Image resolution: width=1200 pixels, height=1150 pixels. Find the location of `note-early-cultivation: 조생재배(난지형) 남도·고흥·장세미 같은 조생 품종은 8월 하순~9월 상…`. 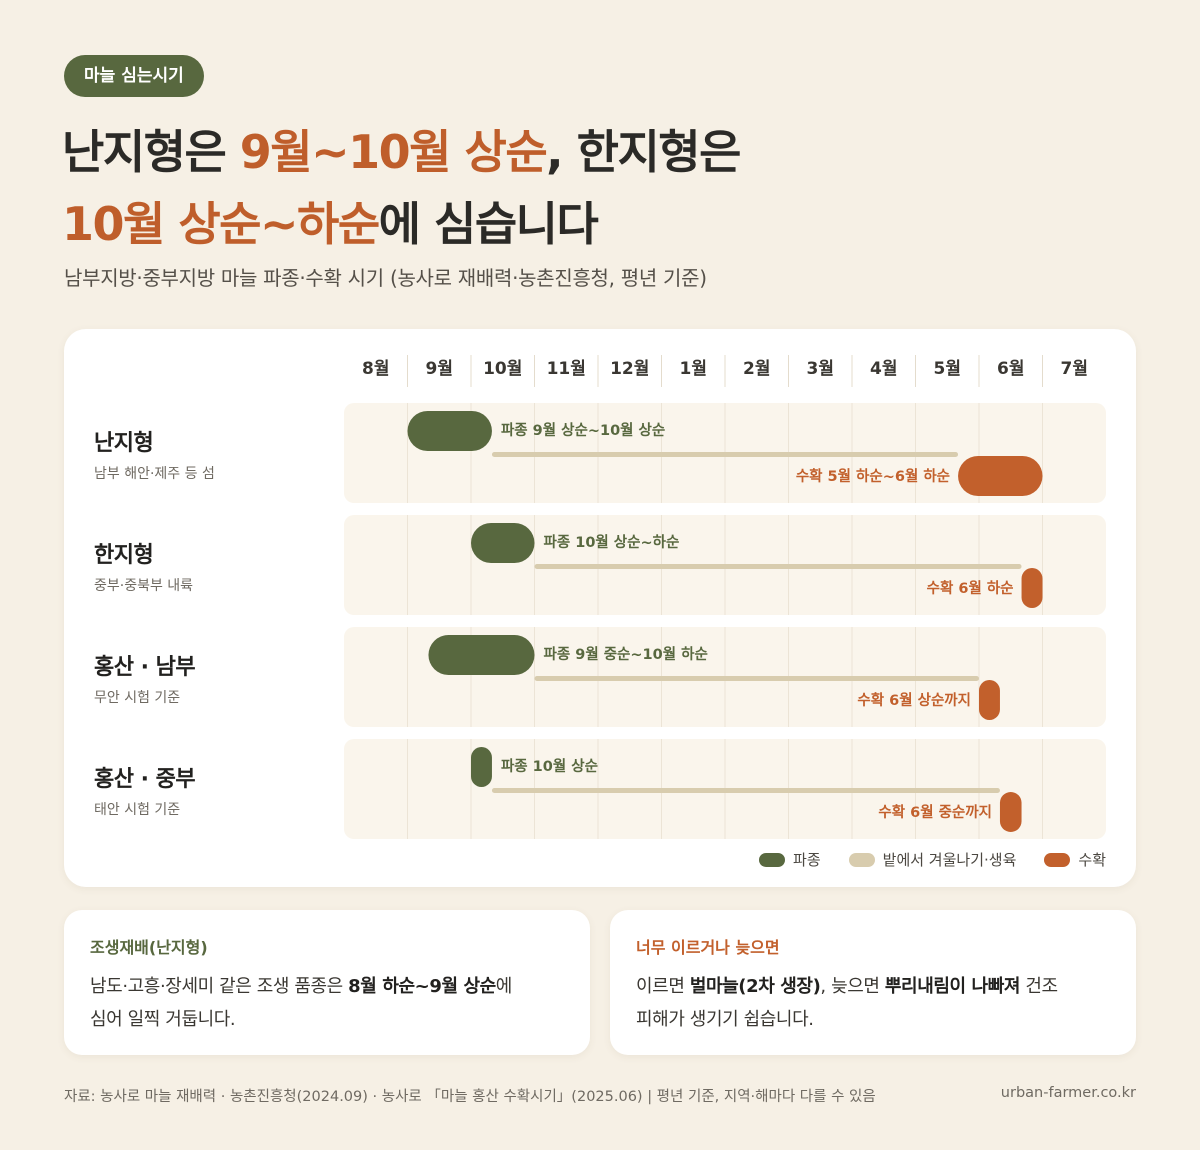

note-early-cultivation: 조생재배(난지형) 남도·고흥·장세미 같은 조생 품종은 8월 하순~9월 상… is located at coordinates (327, 982).